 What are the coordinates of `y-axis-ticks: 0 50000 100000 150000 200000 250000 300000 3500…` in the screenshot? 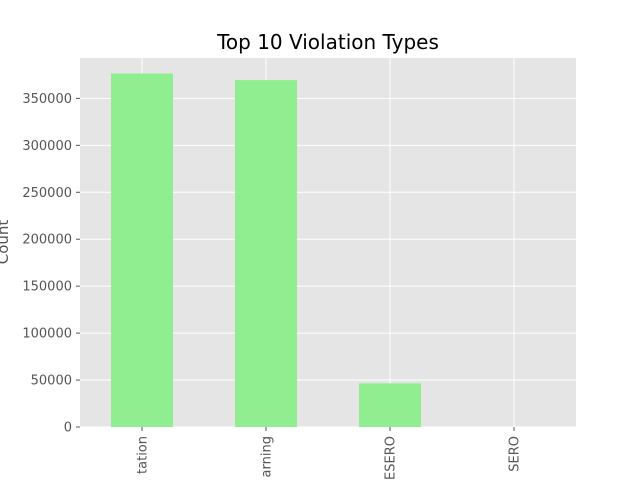 It's located at (51, 264).